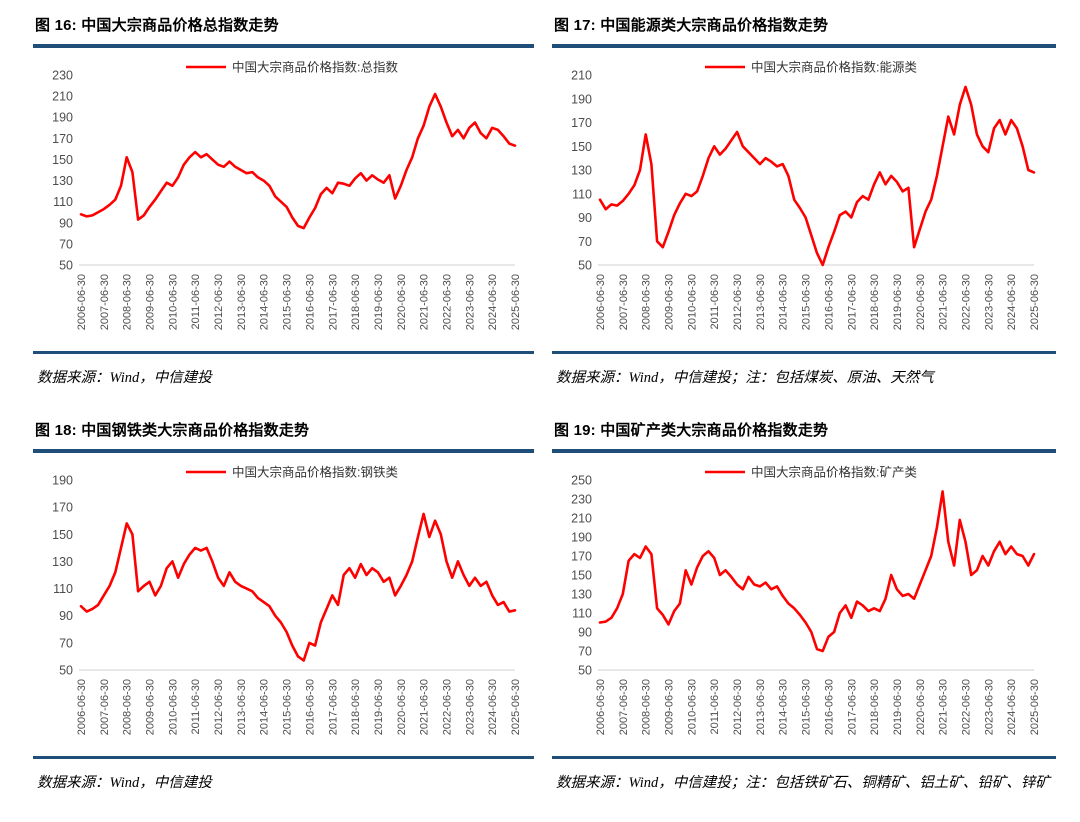 This screenshot has width=1080, height=822. Describe the element at coordinates (829, 707) in the screenshot. I see `x-tick-label: 2016-06-30` at that location.